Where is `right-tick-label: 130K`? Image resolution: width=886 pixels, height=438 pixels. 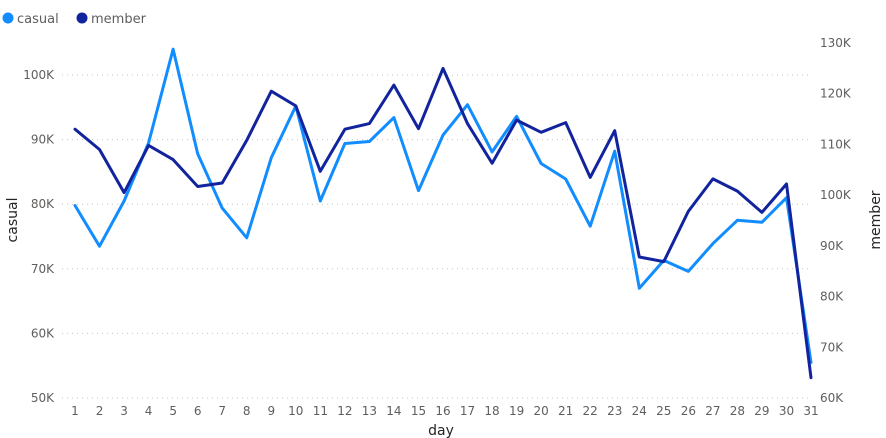 right-tick-label: 130K is located at coordinates (836, 43).